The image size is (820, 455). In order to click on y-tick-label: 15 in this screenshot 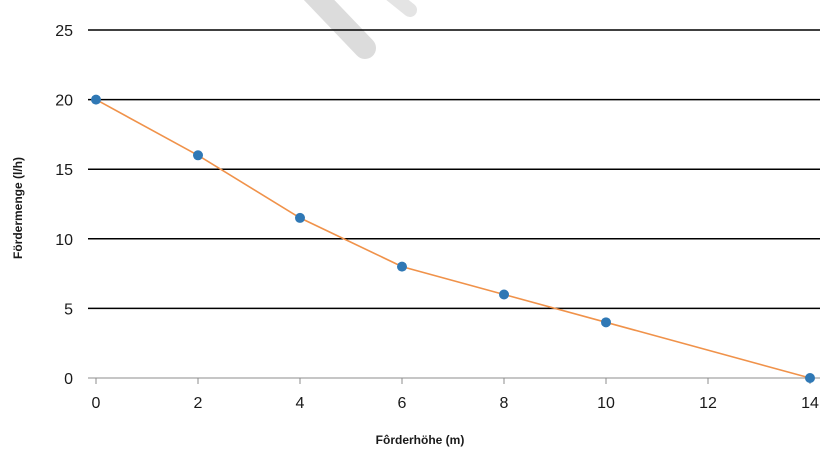, I will do `click(64, 170)`.